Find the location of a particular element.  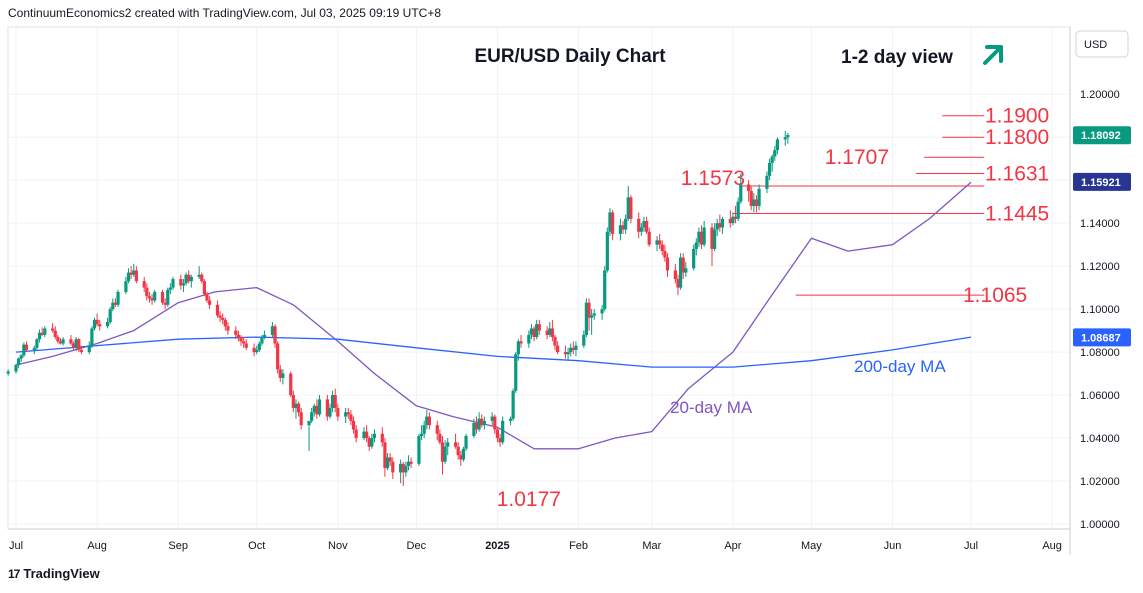

price-badge-label: 1.08687 is located at coordinates (1101, 338).